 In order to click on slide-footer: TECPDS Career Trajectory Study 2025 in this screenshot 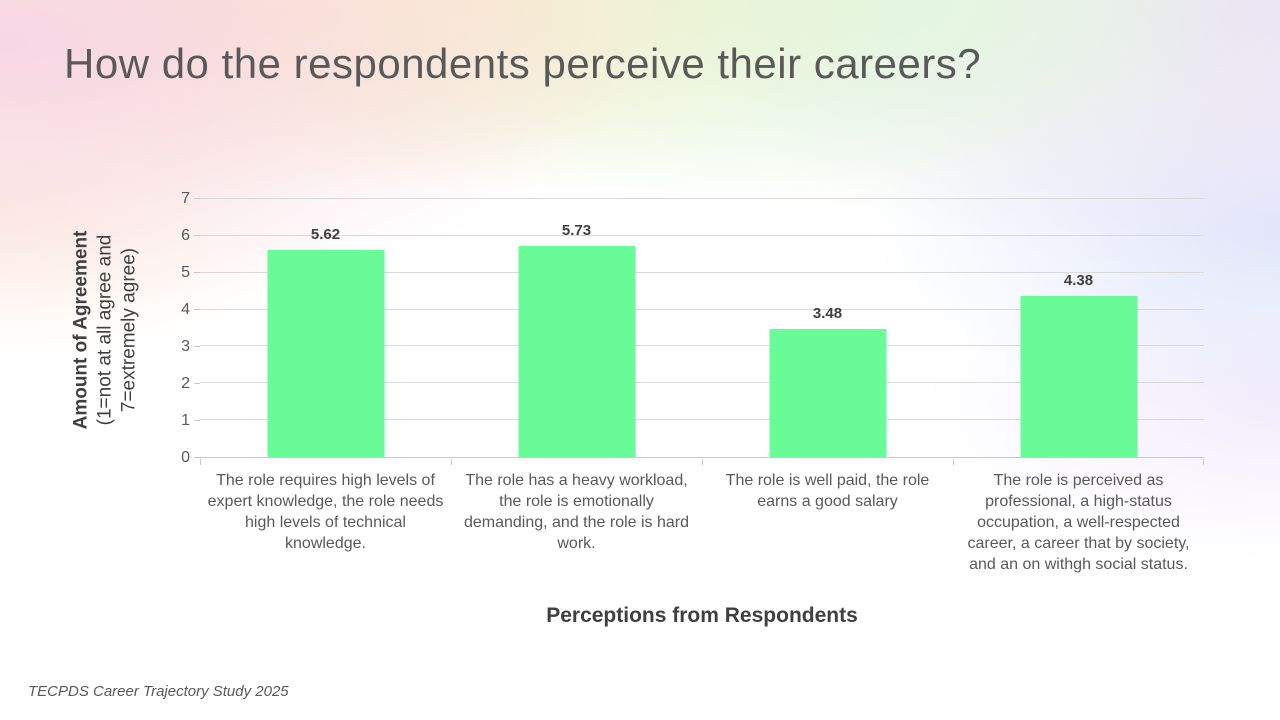, I will do `click(158, 691)`.